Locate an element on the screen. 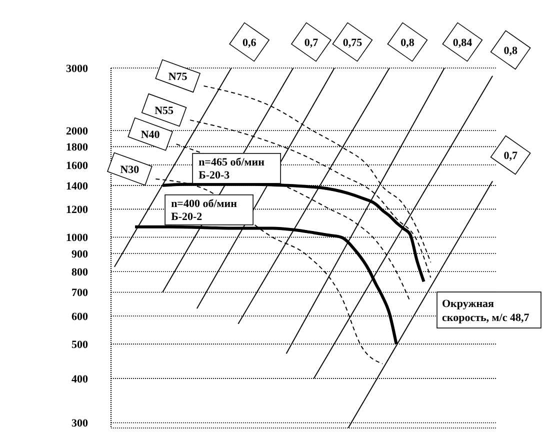  series-label: N40 is located at coordinates (150, 135).